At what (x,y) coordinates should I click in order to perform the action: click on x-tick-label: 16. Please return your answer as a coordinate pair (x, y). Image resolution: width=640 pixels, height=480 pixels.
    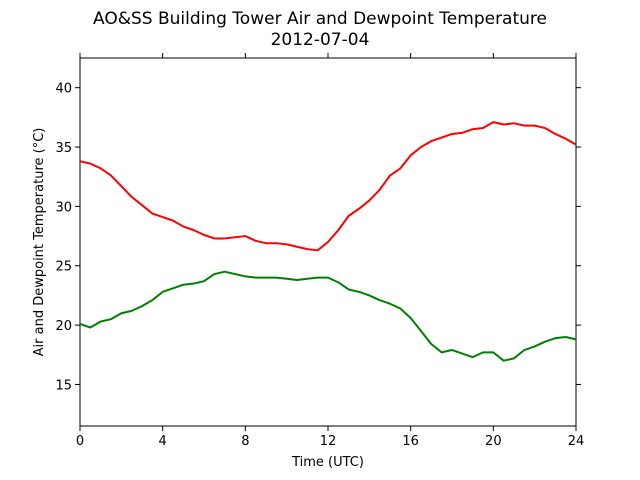
    Looking at the image, I should click on (410, 441).